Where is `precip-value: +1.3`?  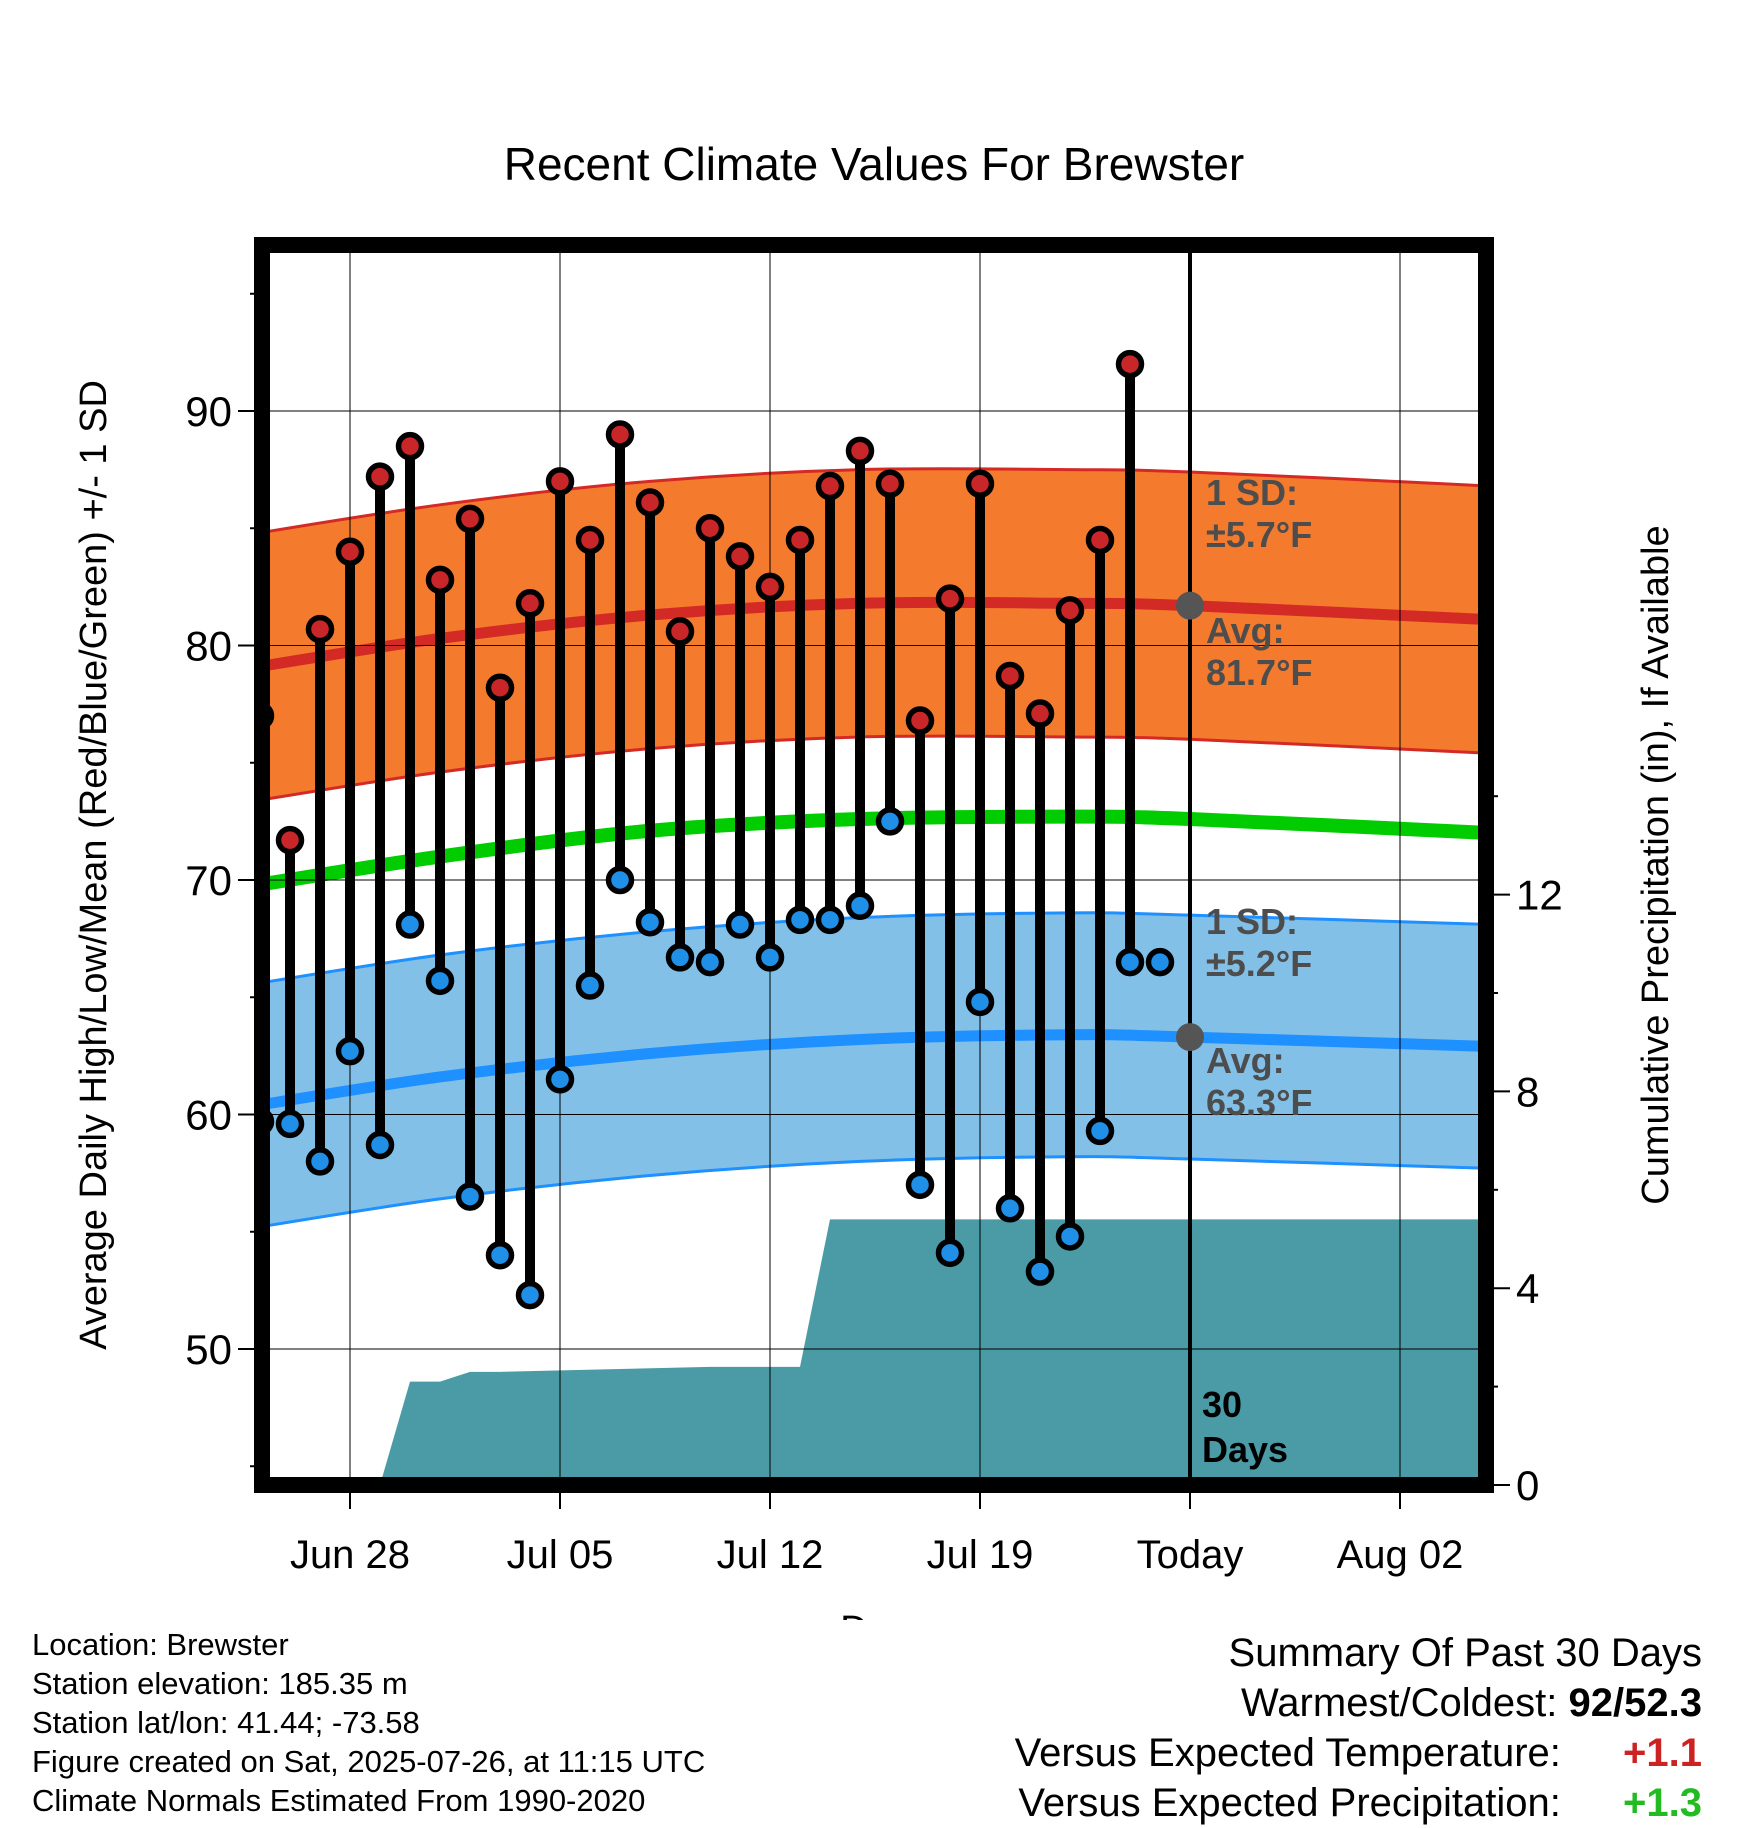 precip-value: +1.3 is located at coordinates (1662, 1803).